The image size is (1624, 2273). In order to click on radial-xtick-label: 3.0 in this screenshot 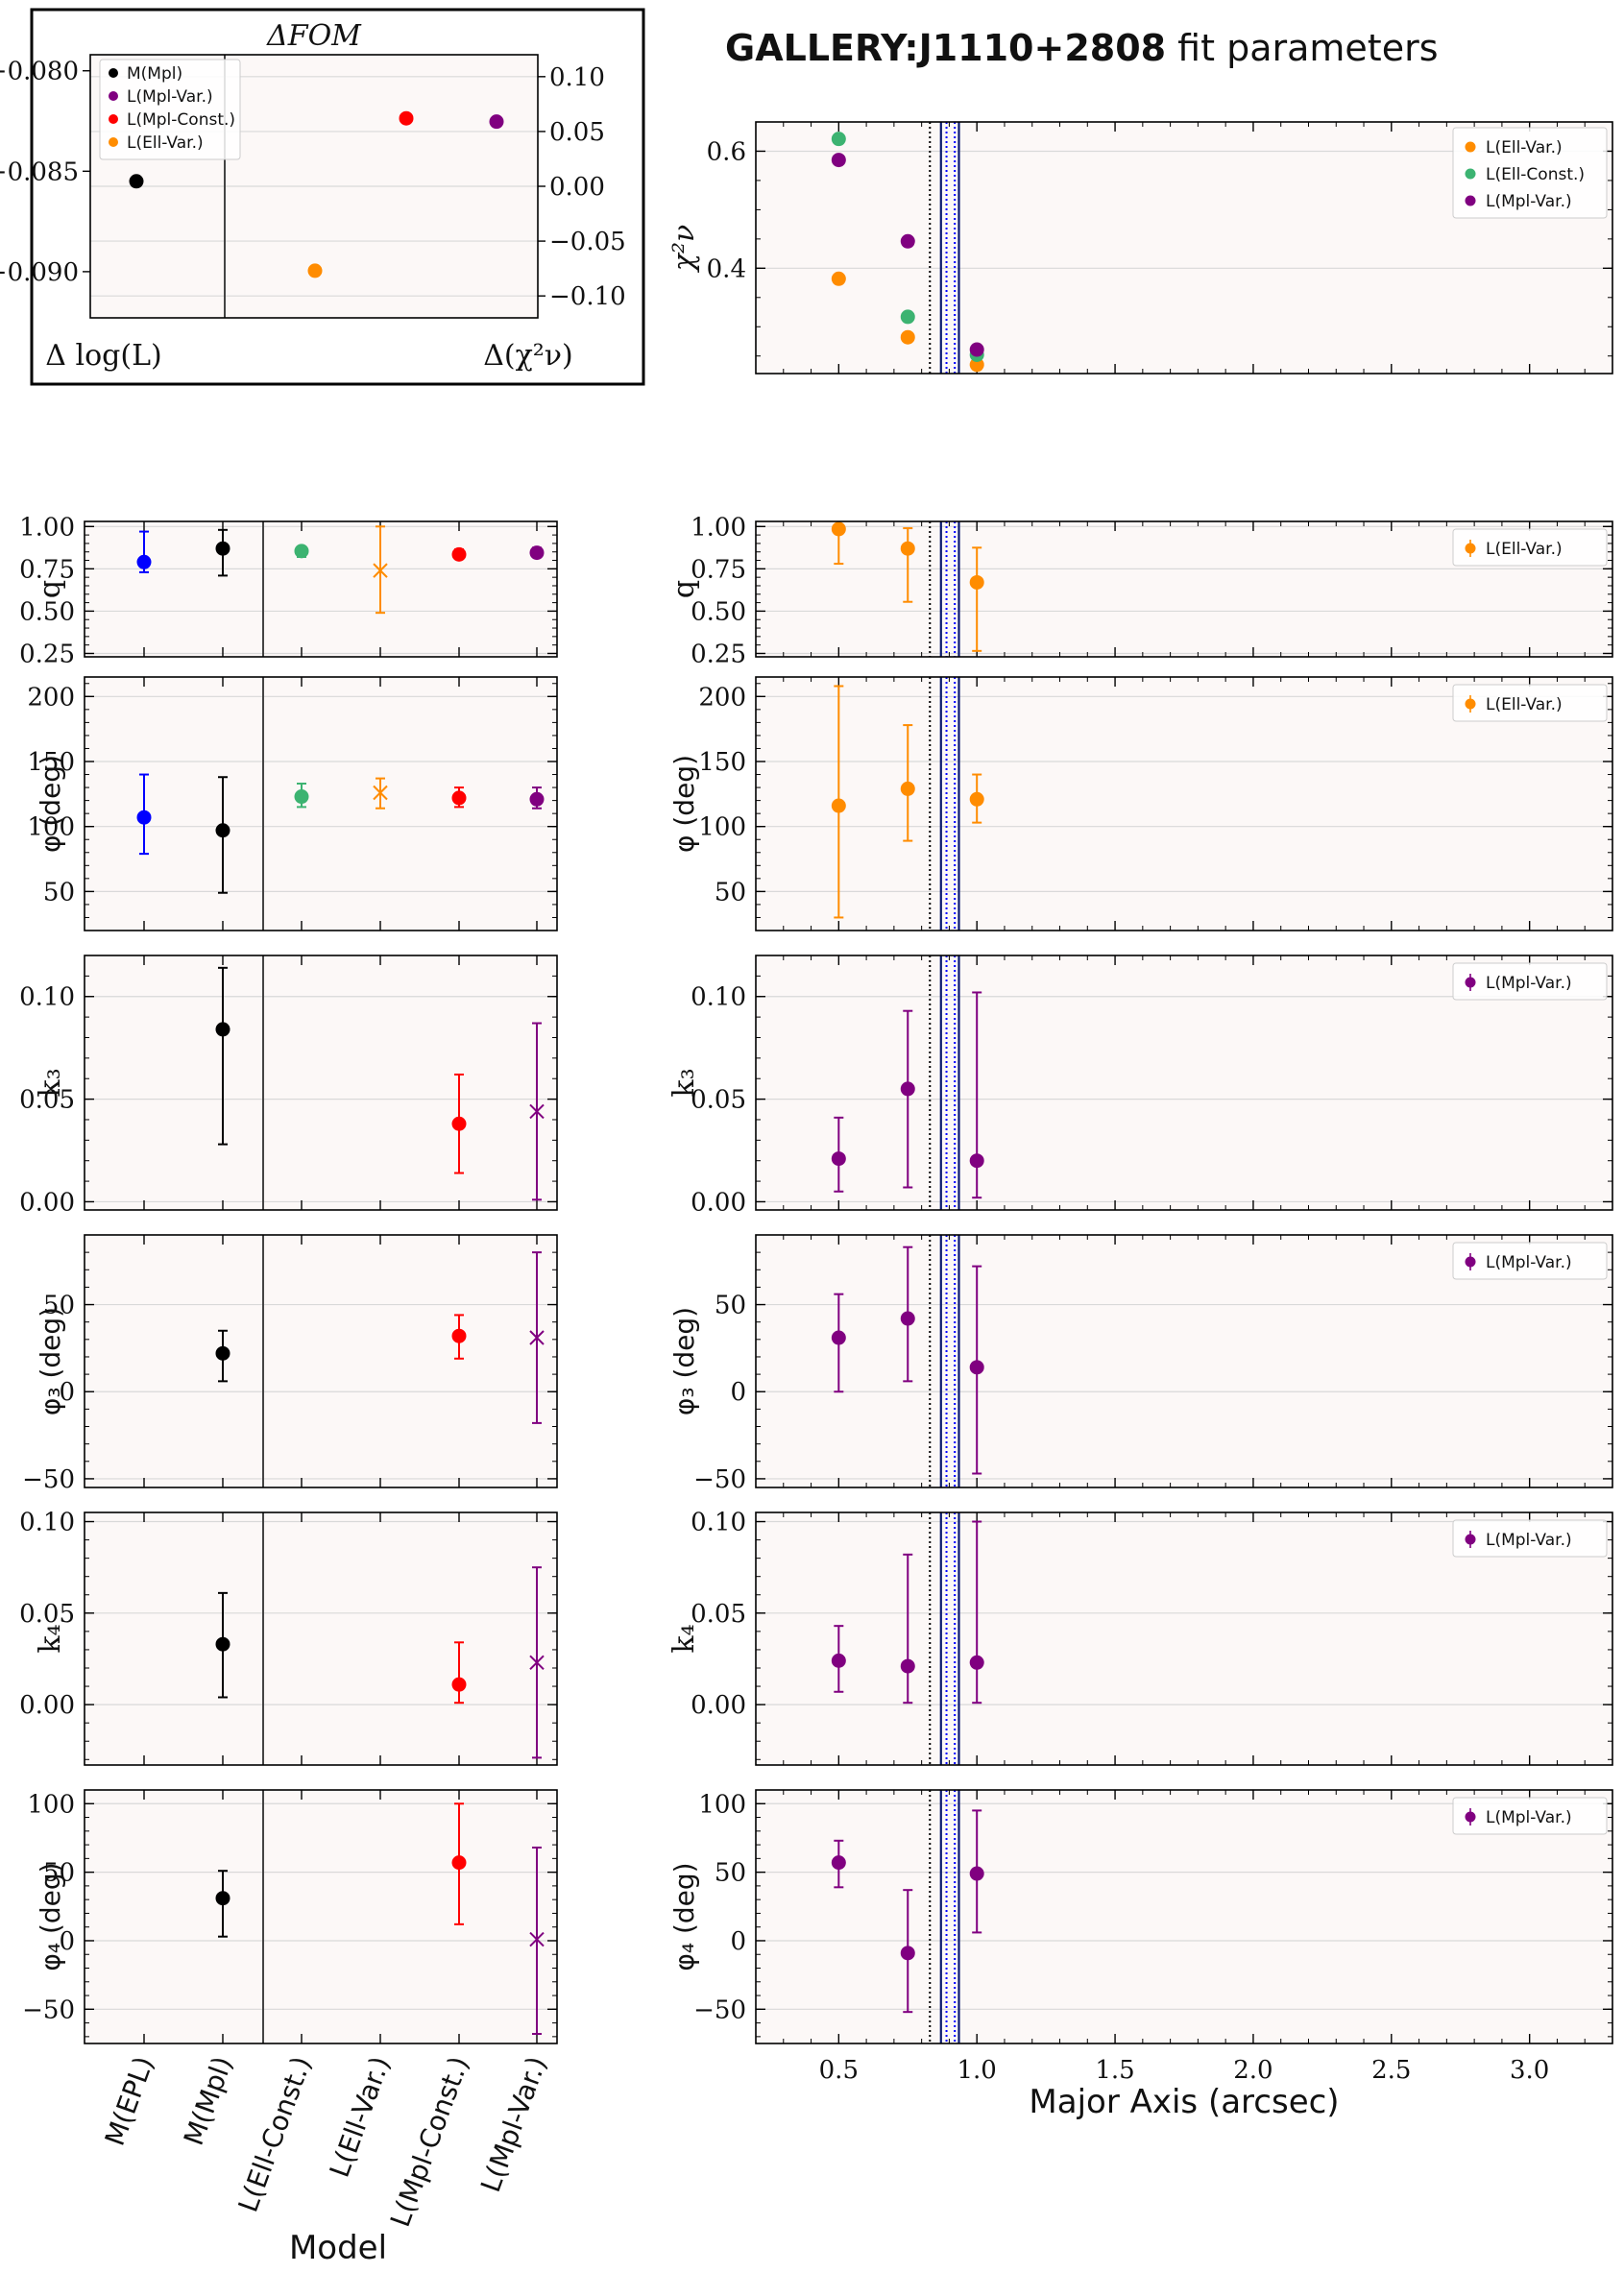, I will do `click(1529, 2070)`.